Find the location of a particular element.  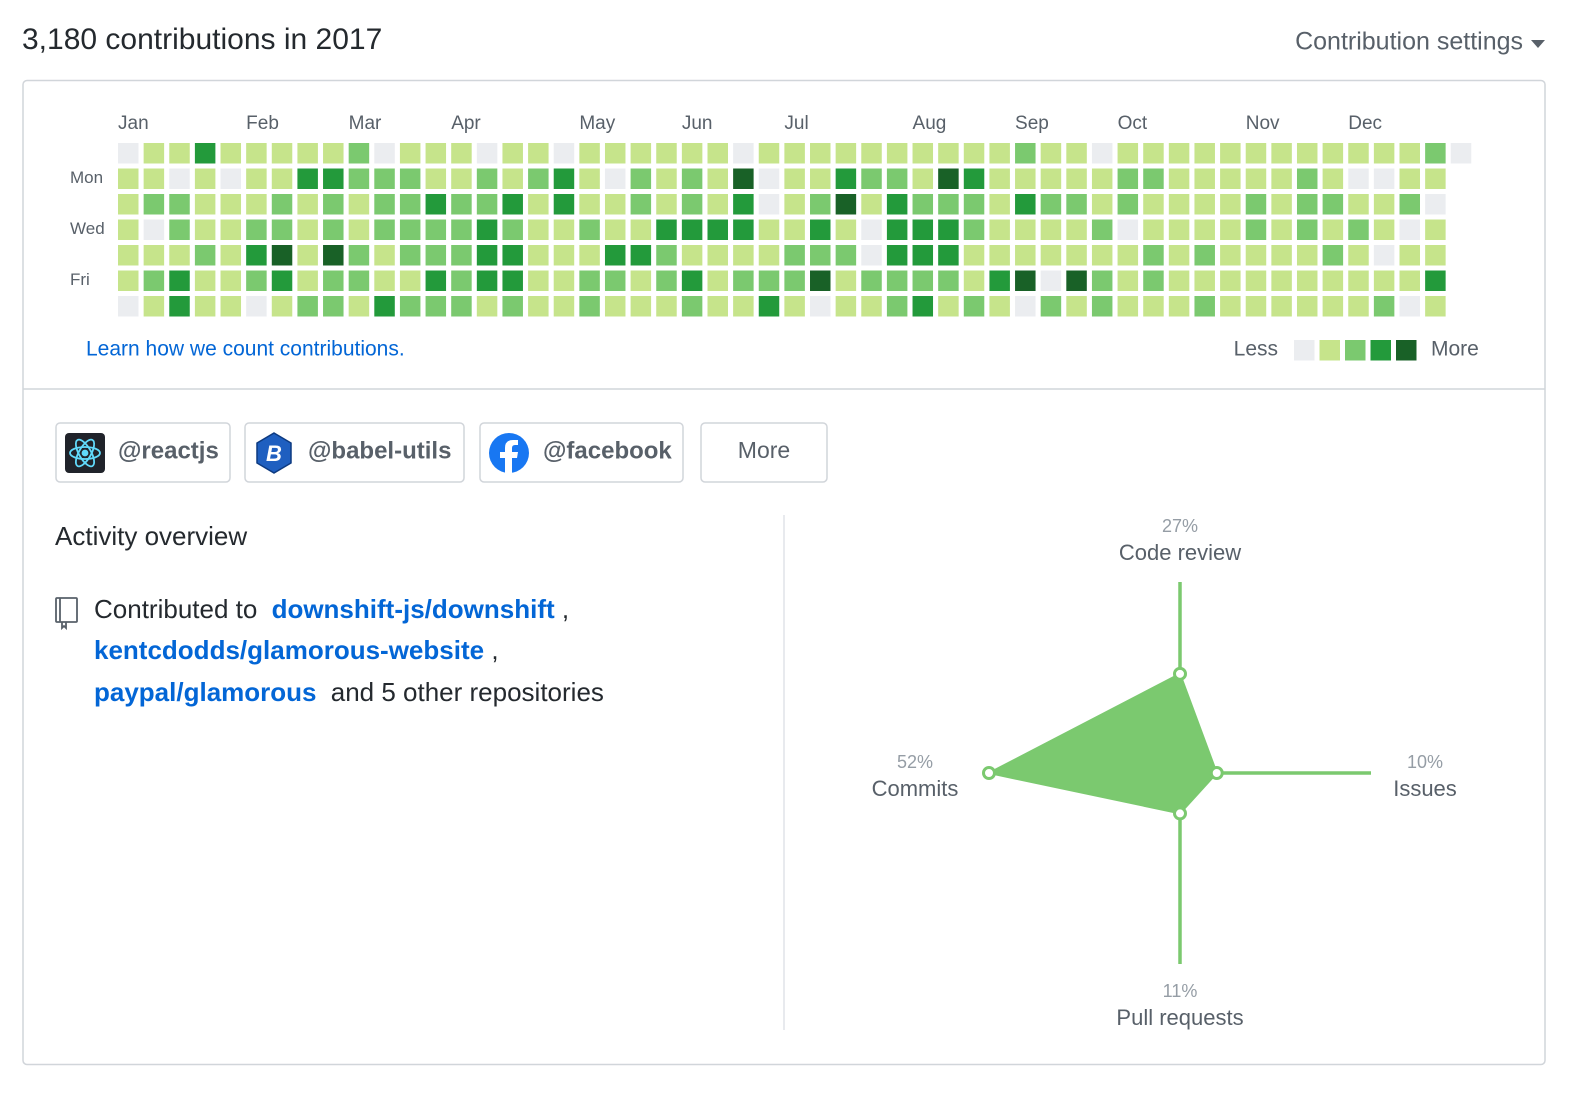

month-label: Dec is located at coordinates (1365, 123).